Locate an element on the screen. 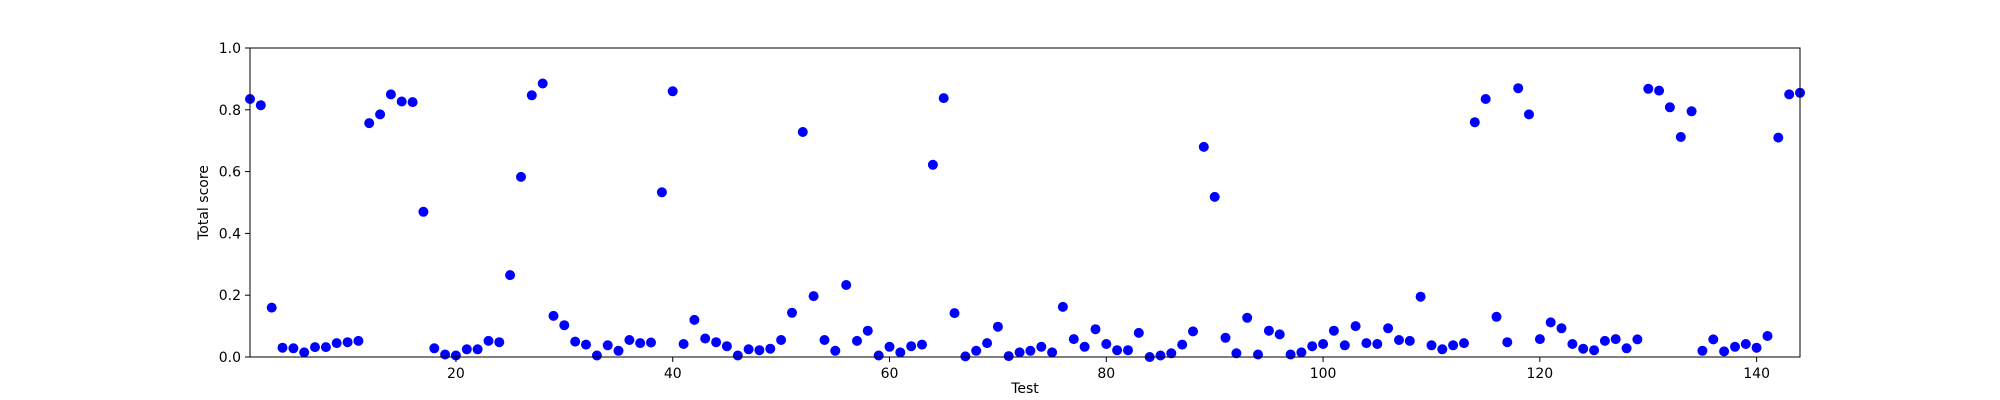 This screenshot has height=400, width=2000. y-tick-label: 0.4 is located at coordinates (230, 234).